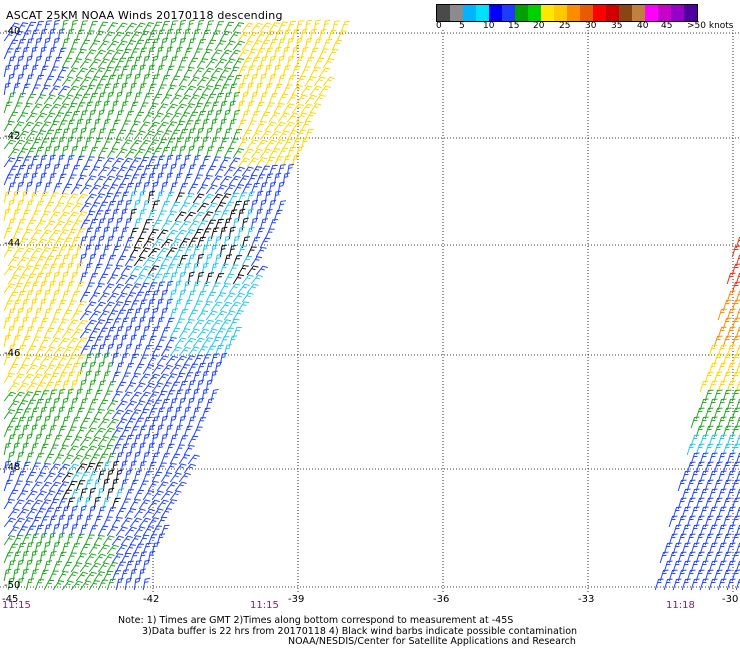 The image size is (740, 650). I want to click on lat-label: -46, so click(12, 353).